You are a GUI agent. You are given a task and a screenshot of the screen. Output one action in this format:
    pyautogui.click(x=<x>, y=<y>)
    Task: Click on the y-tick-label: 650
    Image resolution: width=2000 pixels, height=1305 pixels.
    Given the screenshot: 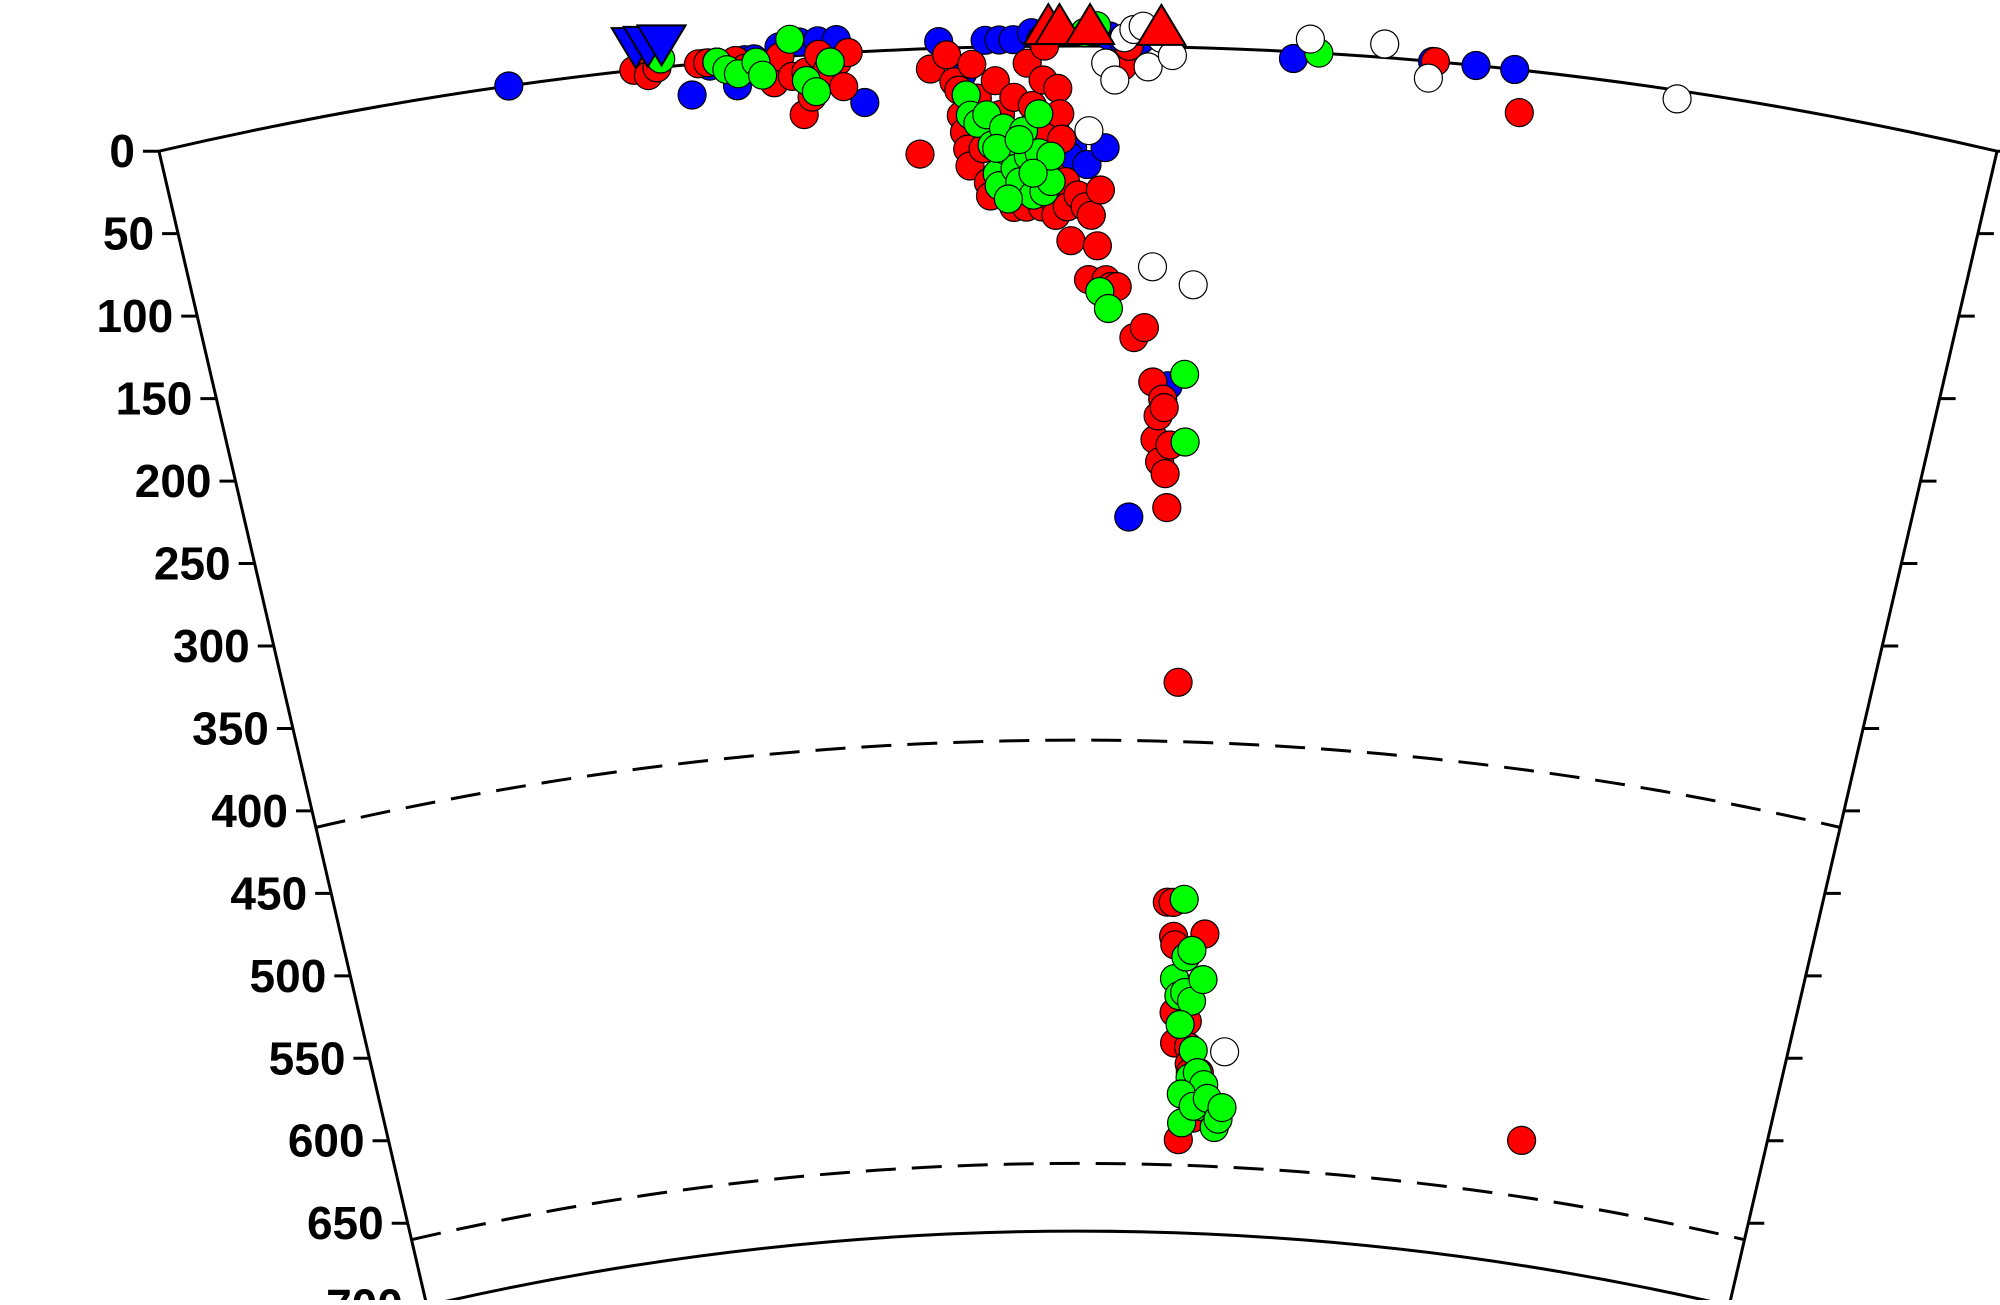 What is the action you would take?
    pyautogui.click(x=345, y=1223)
    